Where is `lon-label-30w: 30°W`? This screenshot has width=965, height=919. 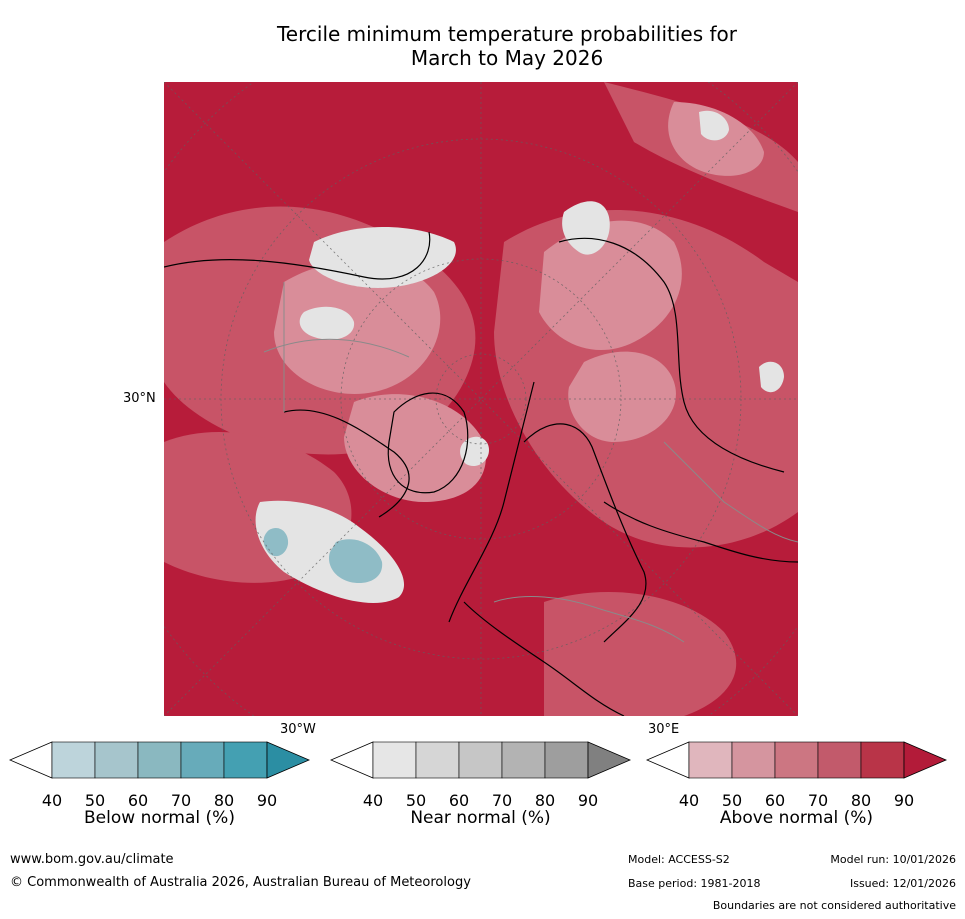 lon-label-30w: 30°W is located at coordinates (298, 729).